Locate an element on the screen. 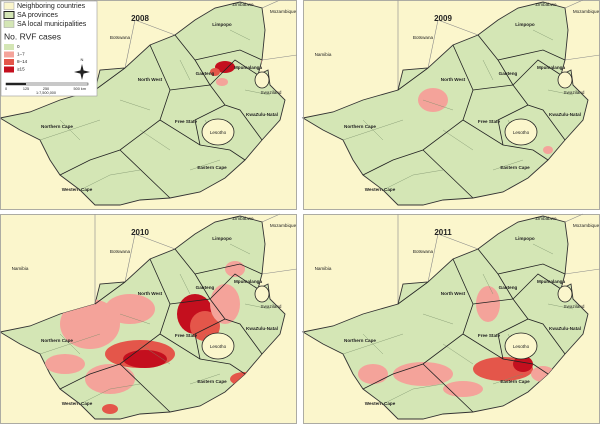 This screenshot has width=600, height=424. province-label: Free State is located at coordinates (489, 335).